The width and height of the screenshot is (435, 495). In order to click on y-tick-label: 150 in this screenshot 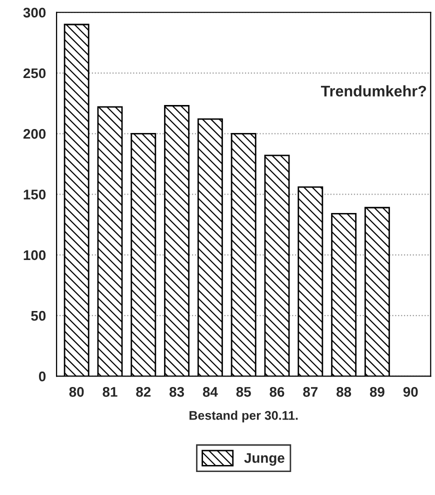, I will do `click(35, 195)`.